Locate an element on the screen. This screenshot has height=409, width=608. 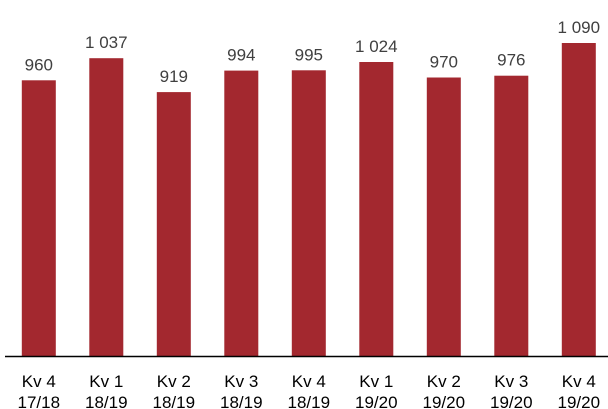
data-label-9: 1 090 is located at coordinates (579, 27).